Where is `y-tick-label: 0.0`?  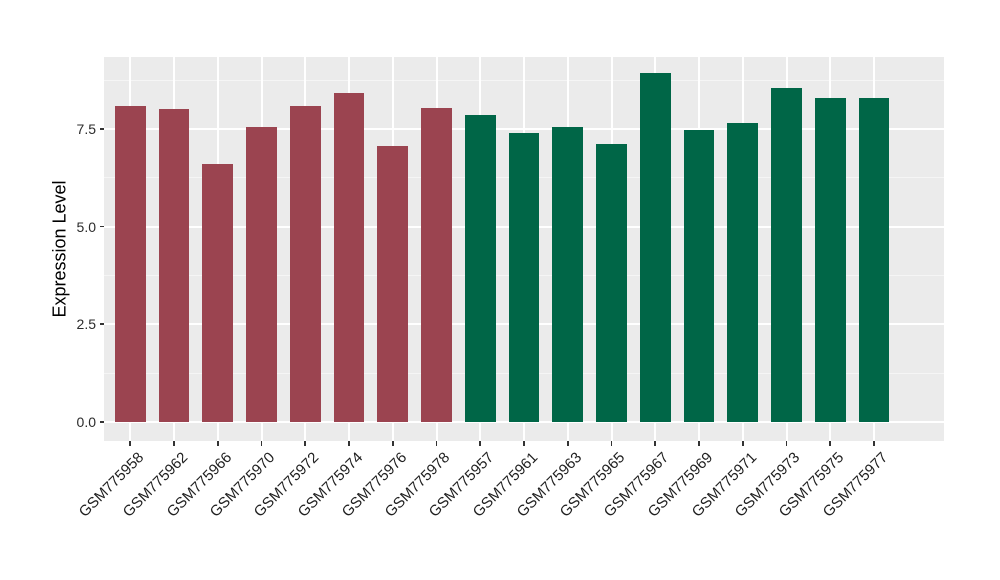
y-tick-label: 0.0 is located at coordinates (86, 421).